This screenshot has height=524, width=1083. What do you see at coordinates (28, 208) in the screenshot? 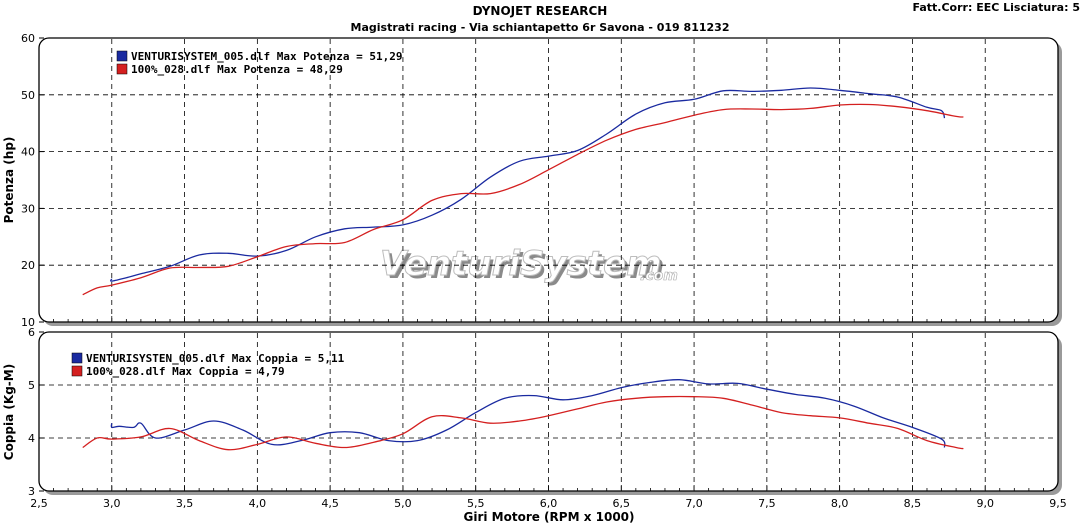
I see `y-tick-label: 30` at bounding box center [28, 208].